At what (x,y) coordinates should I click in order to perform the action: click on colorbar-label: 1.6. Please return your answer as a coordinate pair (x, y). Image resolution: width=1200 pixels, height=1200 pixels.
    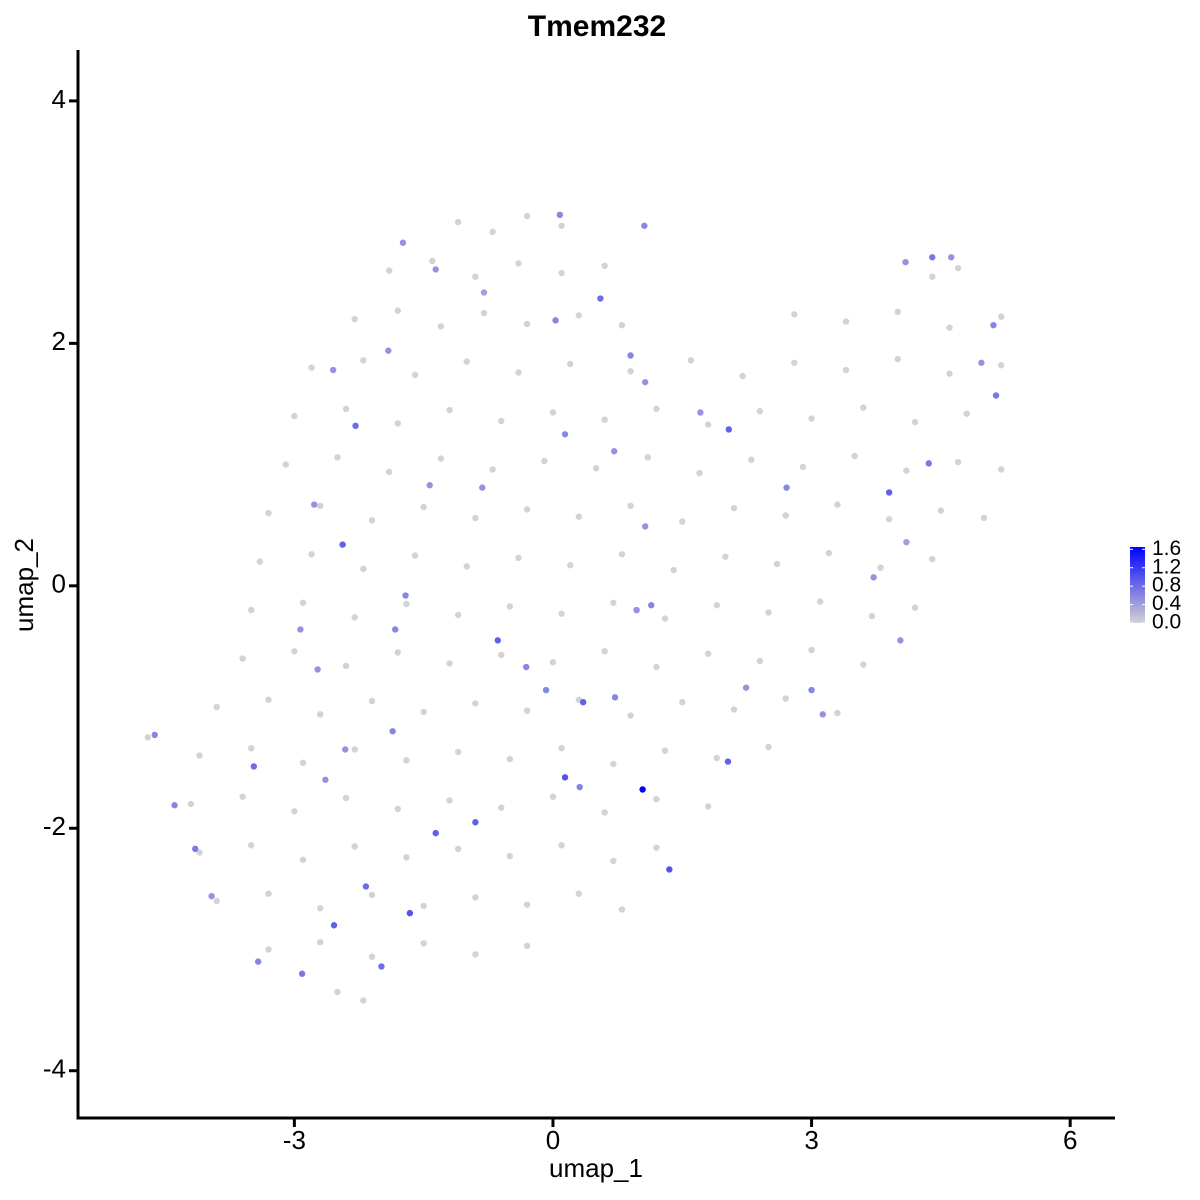
    Looking at the image, I should click on (1166, 548).